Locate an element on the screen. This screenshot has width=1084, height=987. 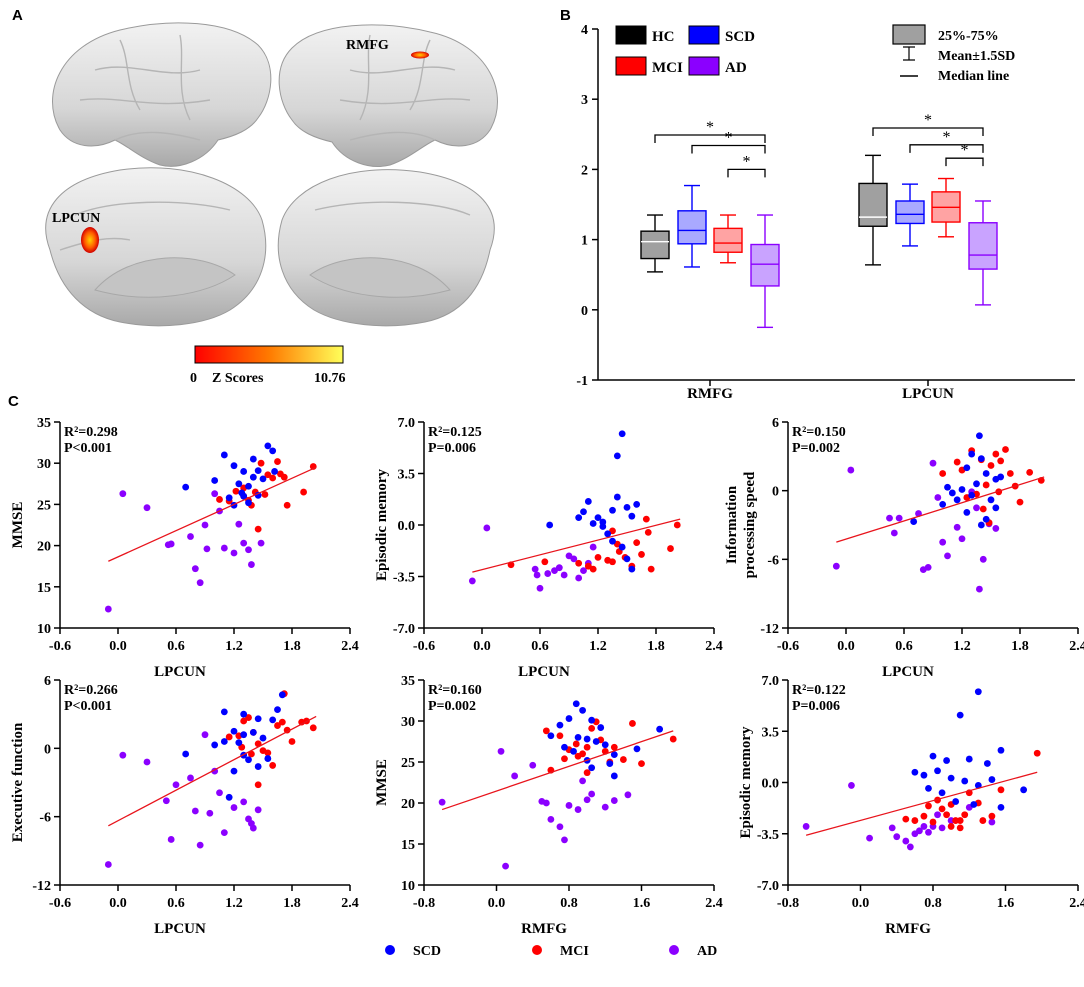
r-squared-label: R²=0.266 is located at coordinates (91, 690).